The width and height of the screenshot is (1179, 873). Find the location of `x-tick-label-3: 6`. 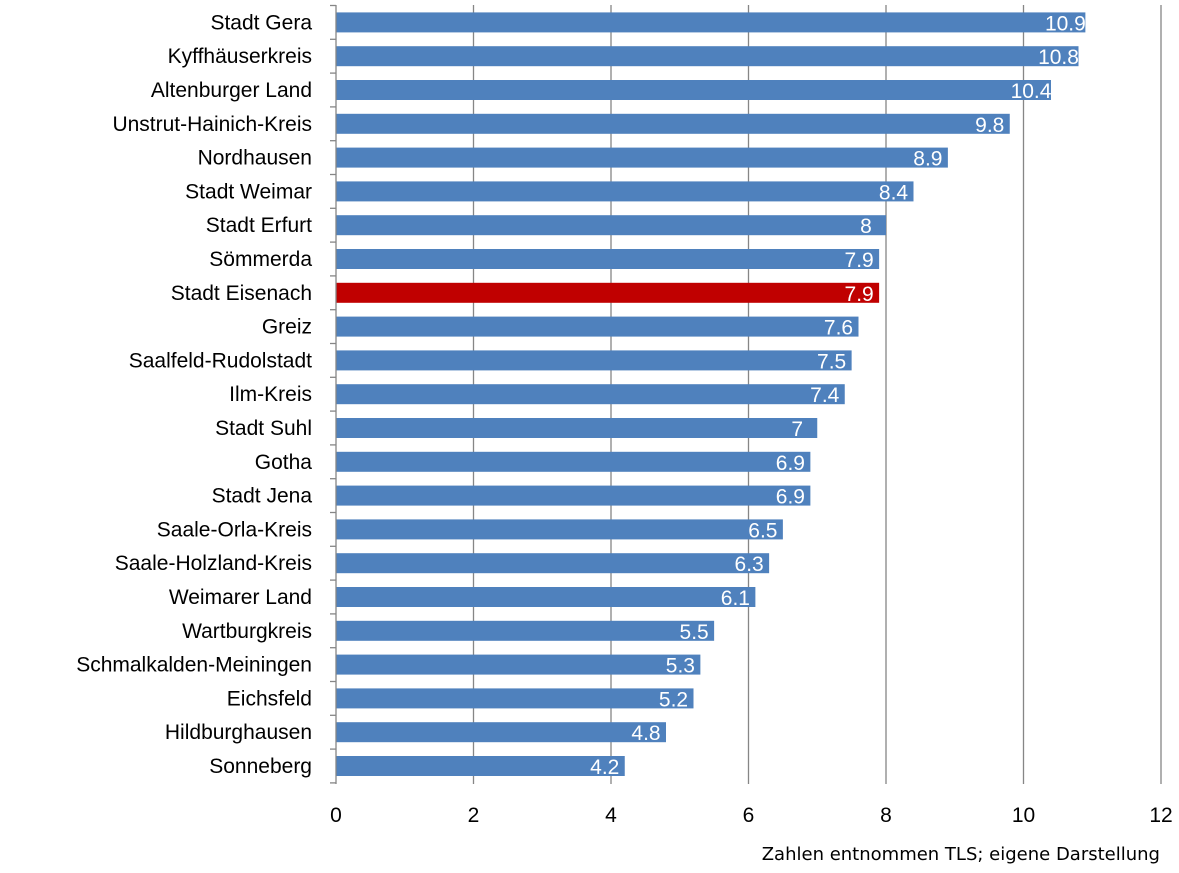

x-tick-label-3: 6 is located at coordinates (749, 815).